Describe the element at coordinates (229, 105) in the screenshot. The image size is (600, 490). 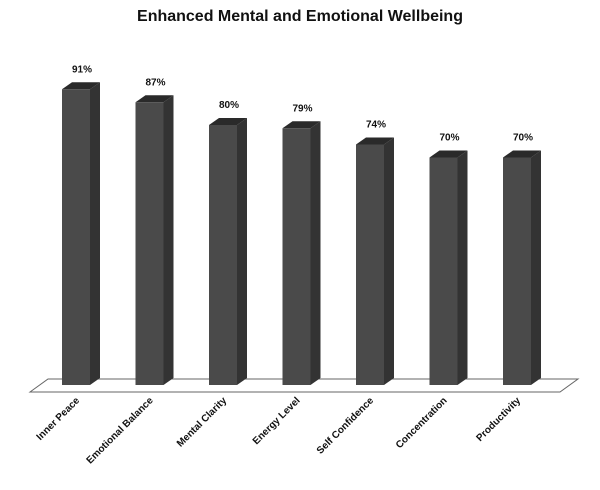
I see `data-label: 80%` at that location.